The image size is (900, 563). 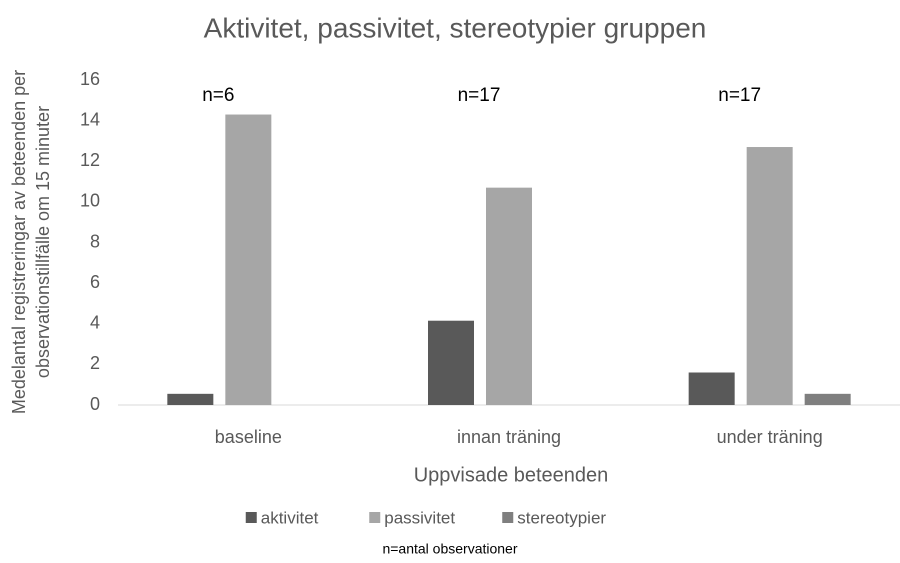 I want to click on annotation: n=6, so click(x=218, y=95).